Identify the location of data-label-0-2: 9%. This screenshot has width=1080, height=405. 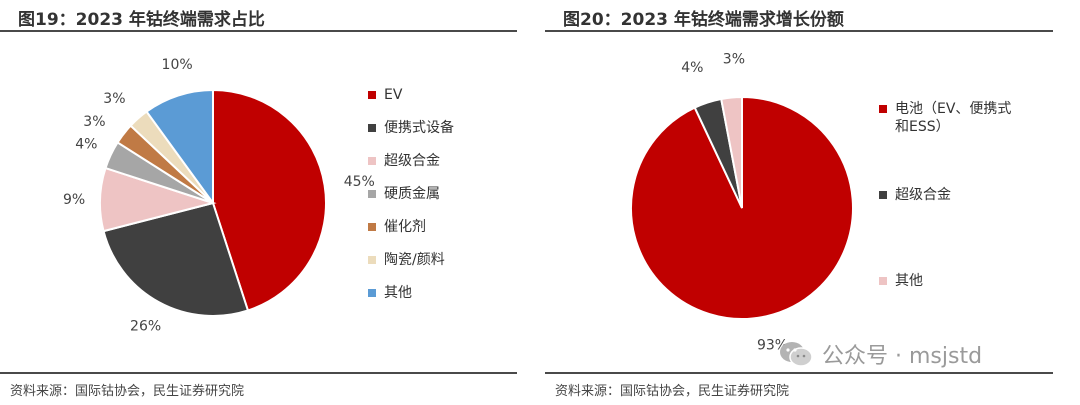
(74, 200).